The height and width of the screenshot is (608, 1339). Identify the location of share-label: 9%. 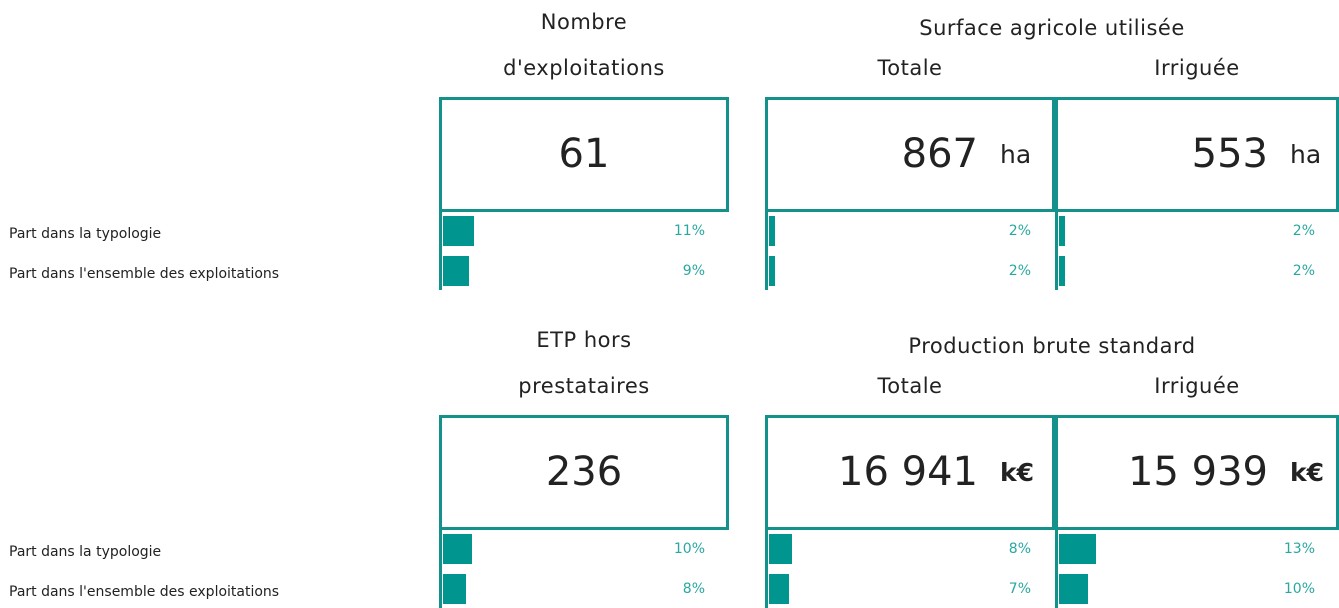
(693, 271).